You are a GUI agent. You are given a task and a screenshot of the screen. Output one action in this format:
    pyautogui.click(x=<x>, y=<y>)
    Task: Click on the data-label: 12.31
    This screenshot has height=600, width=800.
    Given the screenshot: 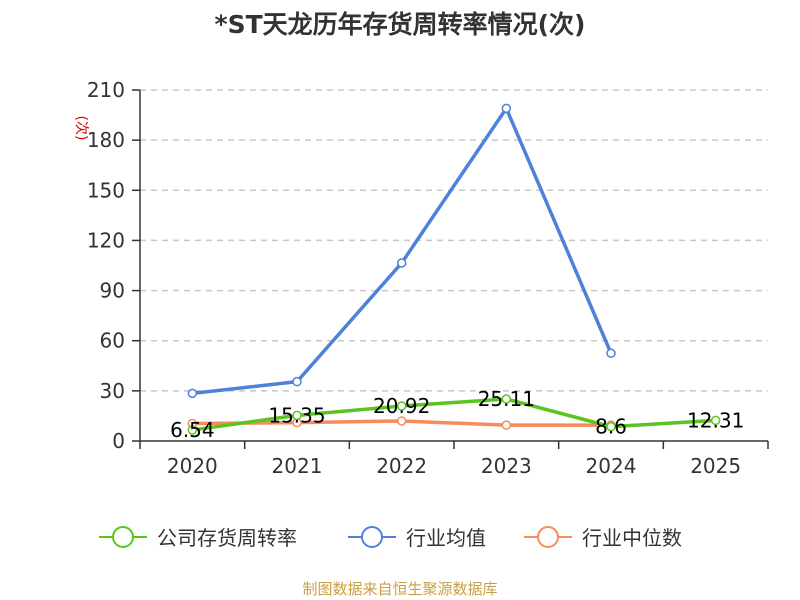 What is the action you would take?
    pyautogui.click(x=715, y=420)
    